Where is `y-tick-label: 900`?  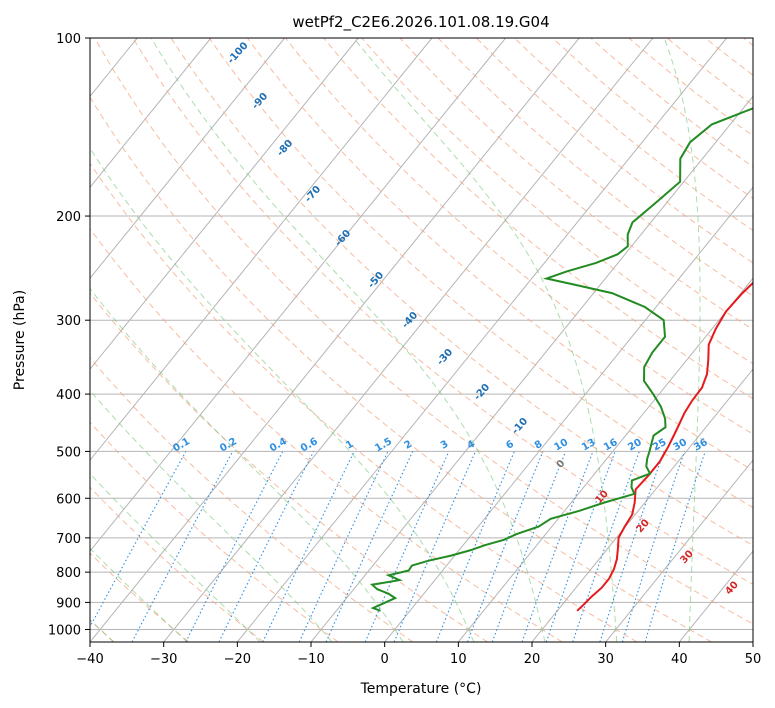 y-tick-label: 900 is located at coordinates (68, 603).